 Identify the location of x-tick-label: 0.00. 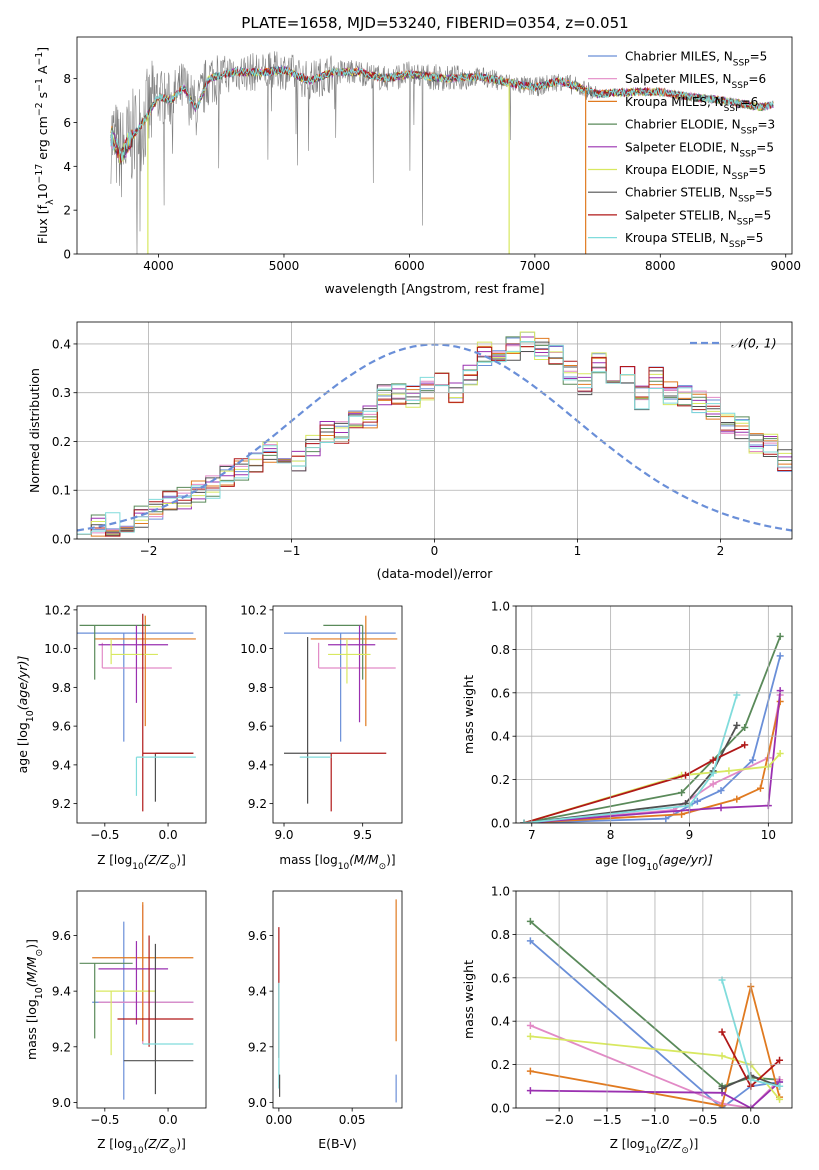
(279, 1120).